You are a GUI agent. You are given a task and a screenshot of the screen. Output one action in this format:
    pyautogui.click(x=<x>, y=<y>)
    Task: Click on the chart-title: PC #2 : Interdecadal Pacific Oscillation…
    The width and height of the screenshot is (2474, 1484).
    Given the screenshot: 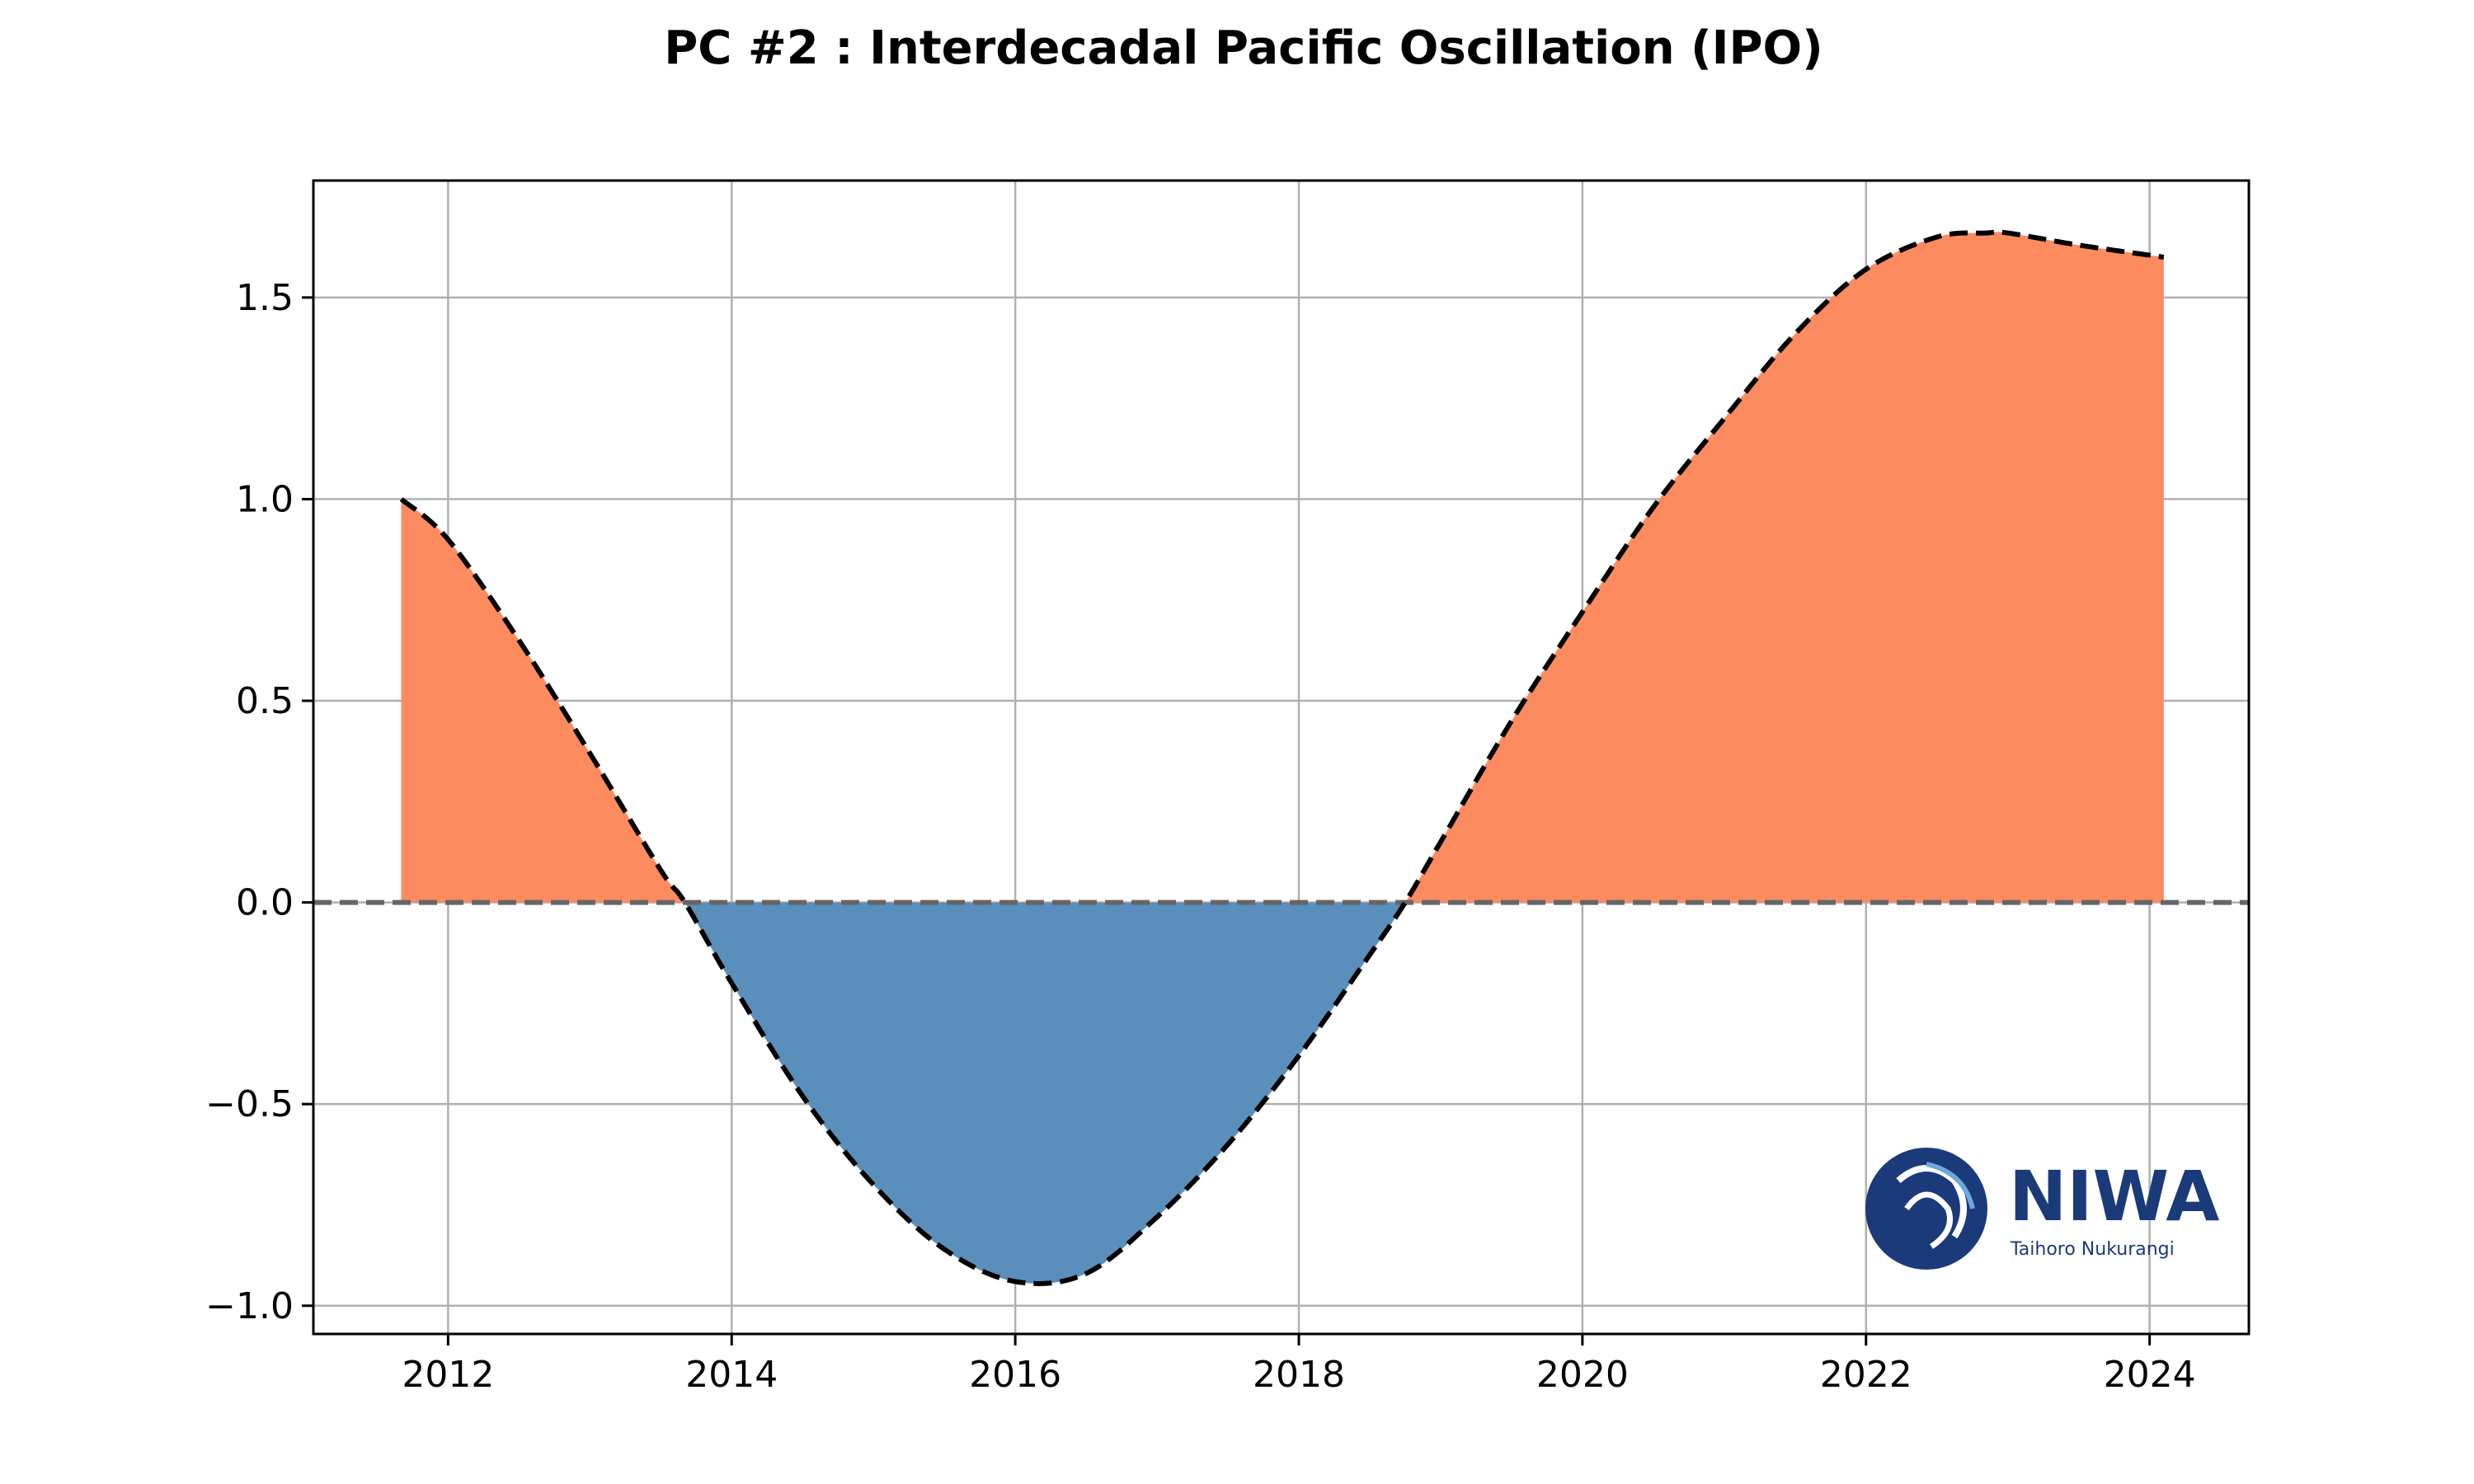 What is the action you would take?
    pyautogui.click(x=1243, y=48)
    